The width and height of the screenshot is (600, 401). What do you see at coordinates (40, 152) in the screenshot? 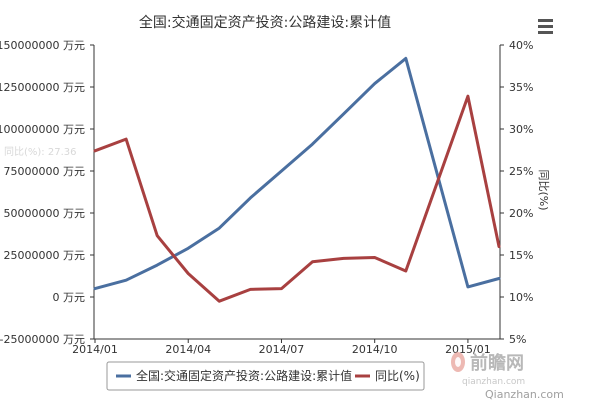
I see `tooltip-remnant: 同比(%): 27.36` at bounding box center [40, 152].